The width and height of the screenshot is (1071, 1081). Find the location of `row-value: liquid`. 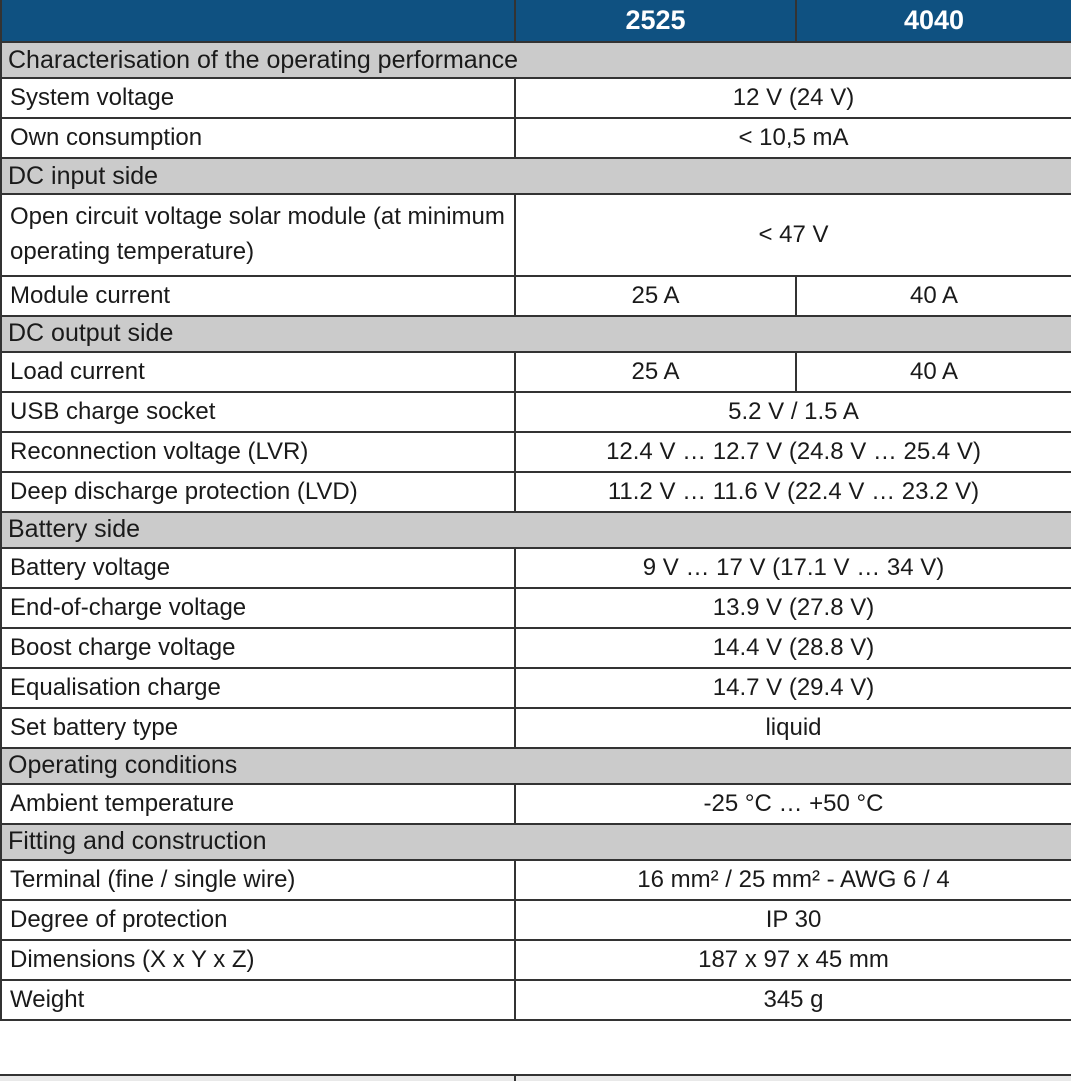

row-value: liquid is located at coordinates (792, 727).